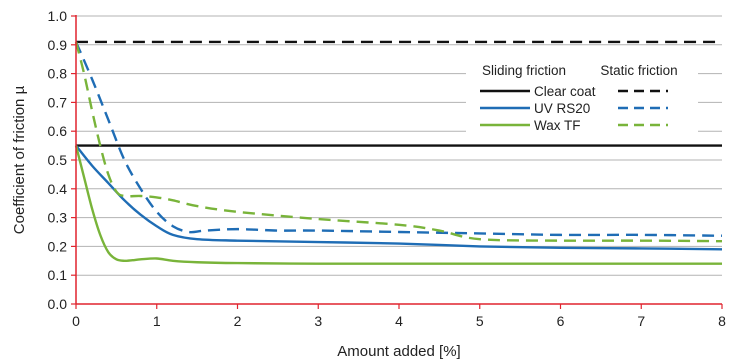 The width and height of the screenshot is (732, 362). I want to click on x-tick-label-1: 1, so click(157, 321).